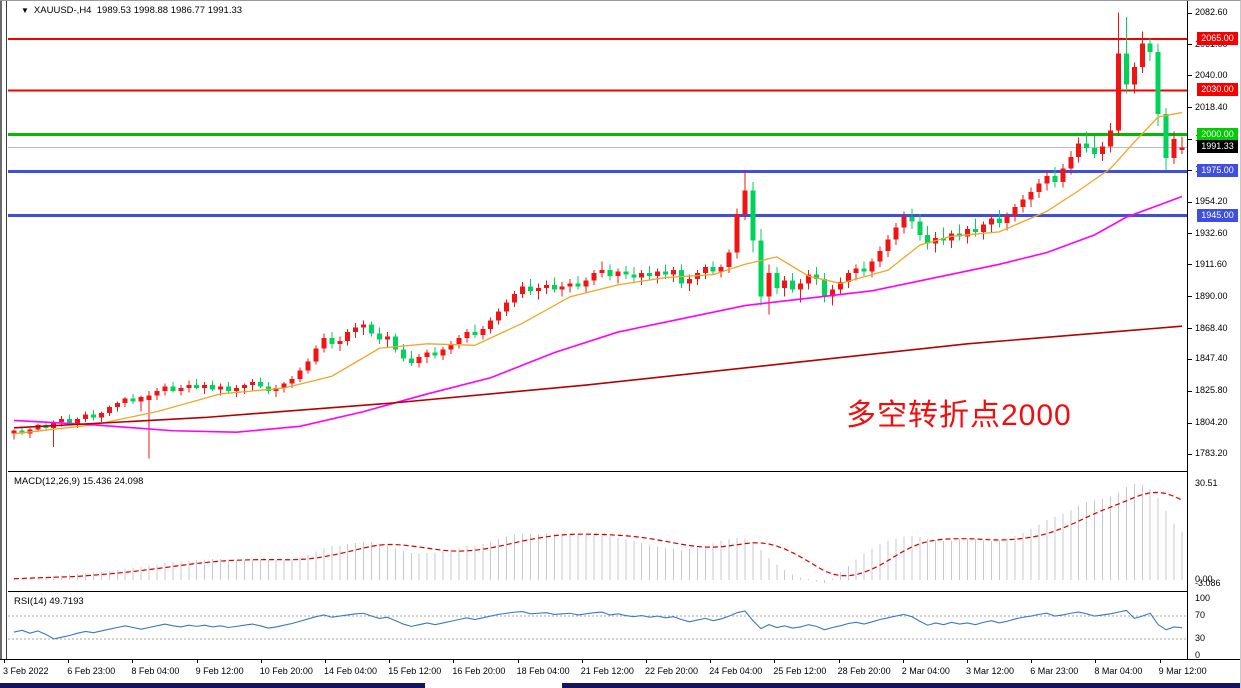 Image resolution: width=1241 pixels, height=688 pixels. Describe the element at coordinates (925, 671) in the screenshot. I see `time-label: 2 Mar 04:00` at that location.